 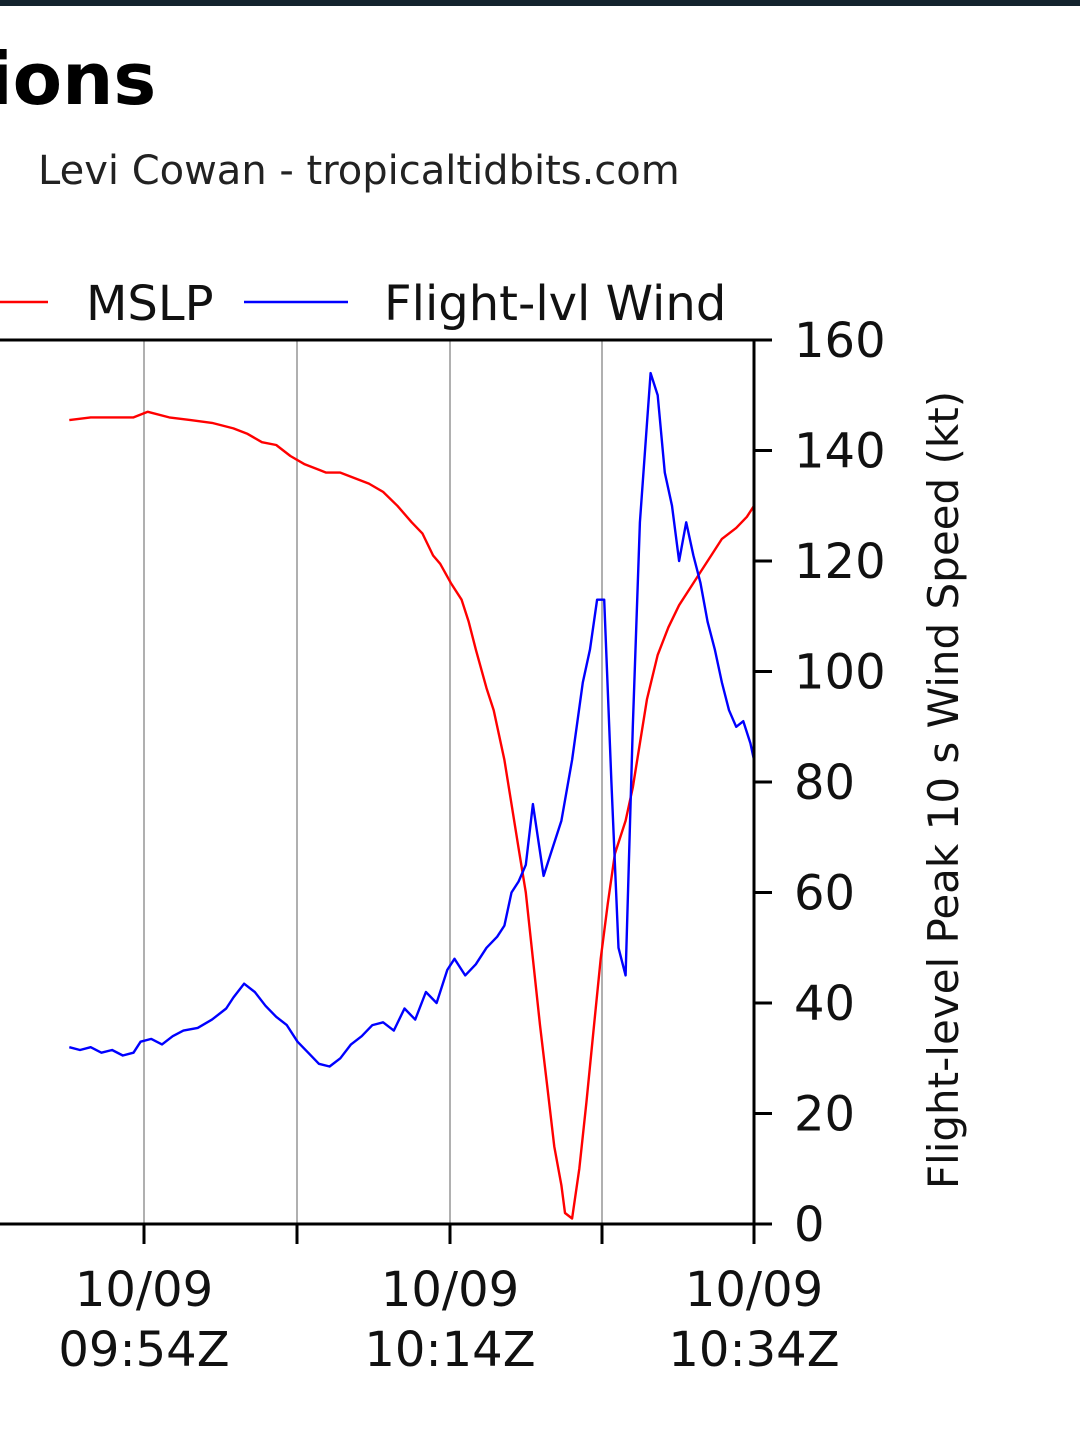 What do you see at coordinates (555, 304) in the screenshot?
I see `legend-label-wind: Flight-lvl Wind` at bounding box center [555, 304].